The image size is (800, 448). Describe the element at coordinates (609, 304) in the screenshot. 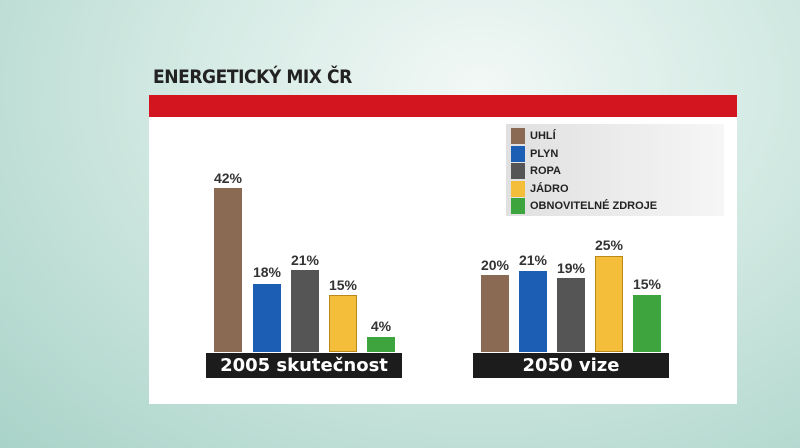

I see `bar-2050-jadro` at that location.